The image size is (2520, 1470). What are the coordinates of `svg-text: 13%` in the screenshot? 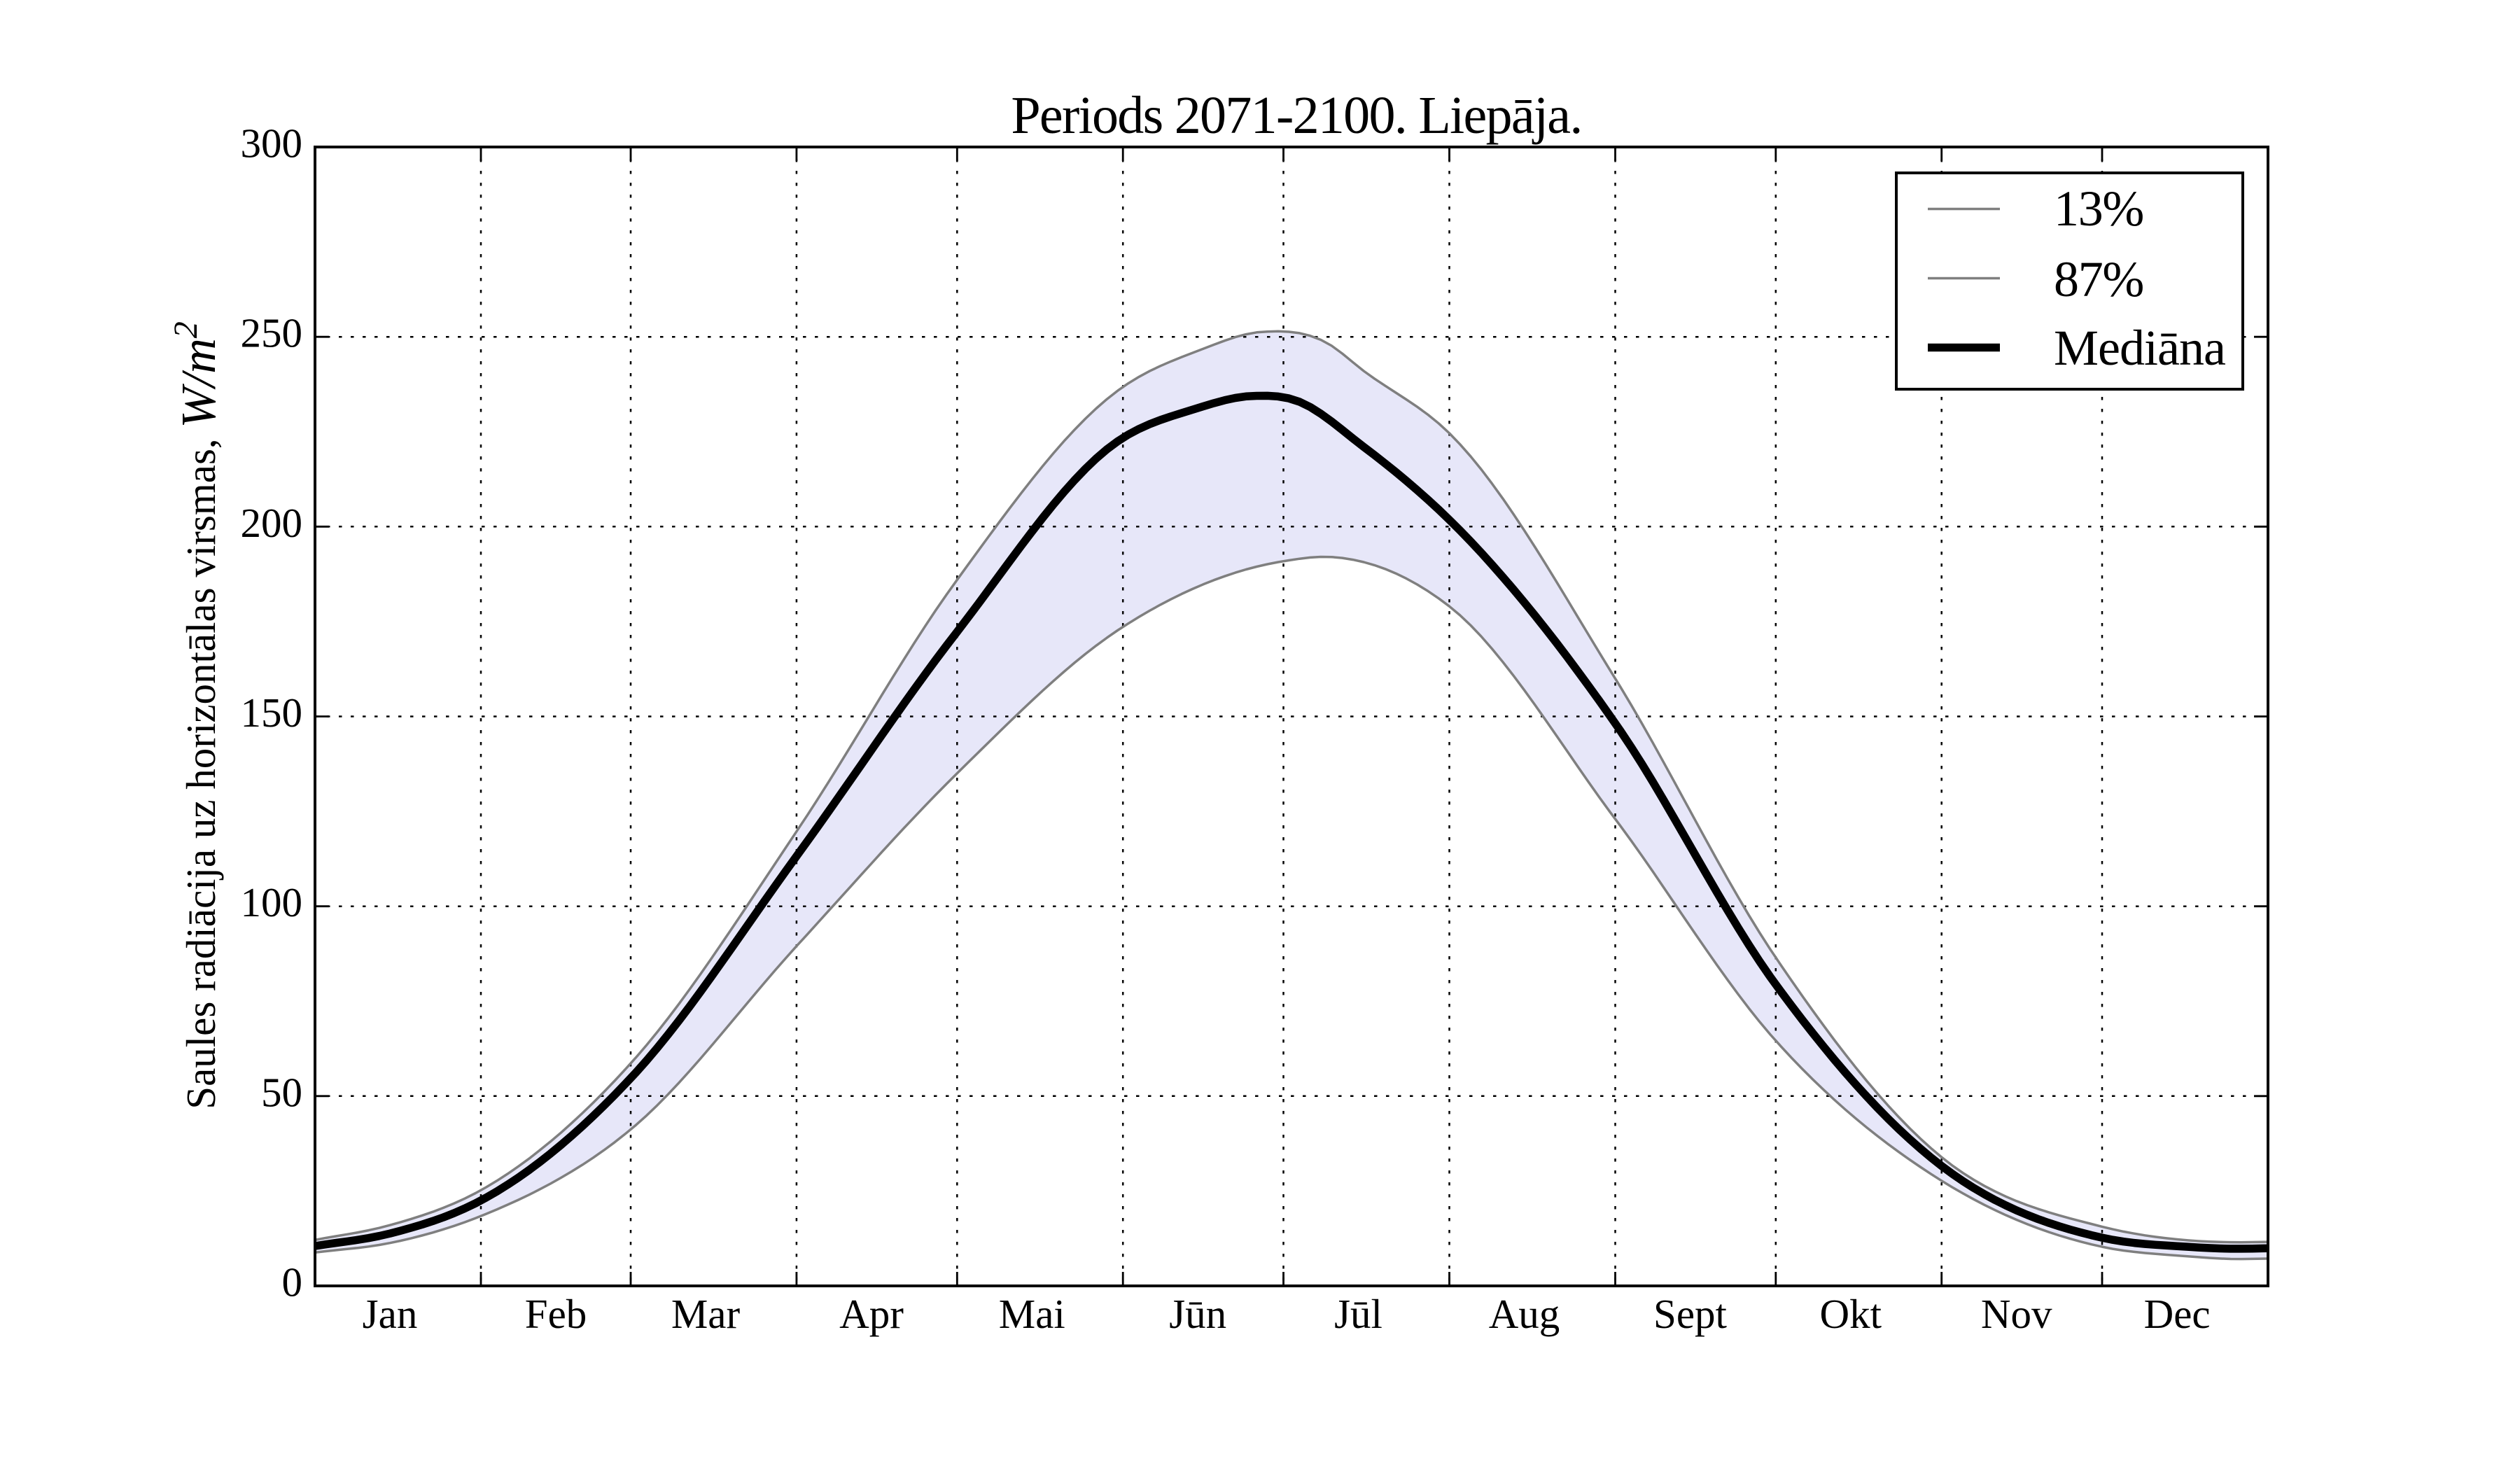 It's located at (2098, 209).